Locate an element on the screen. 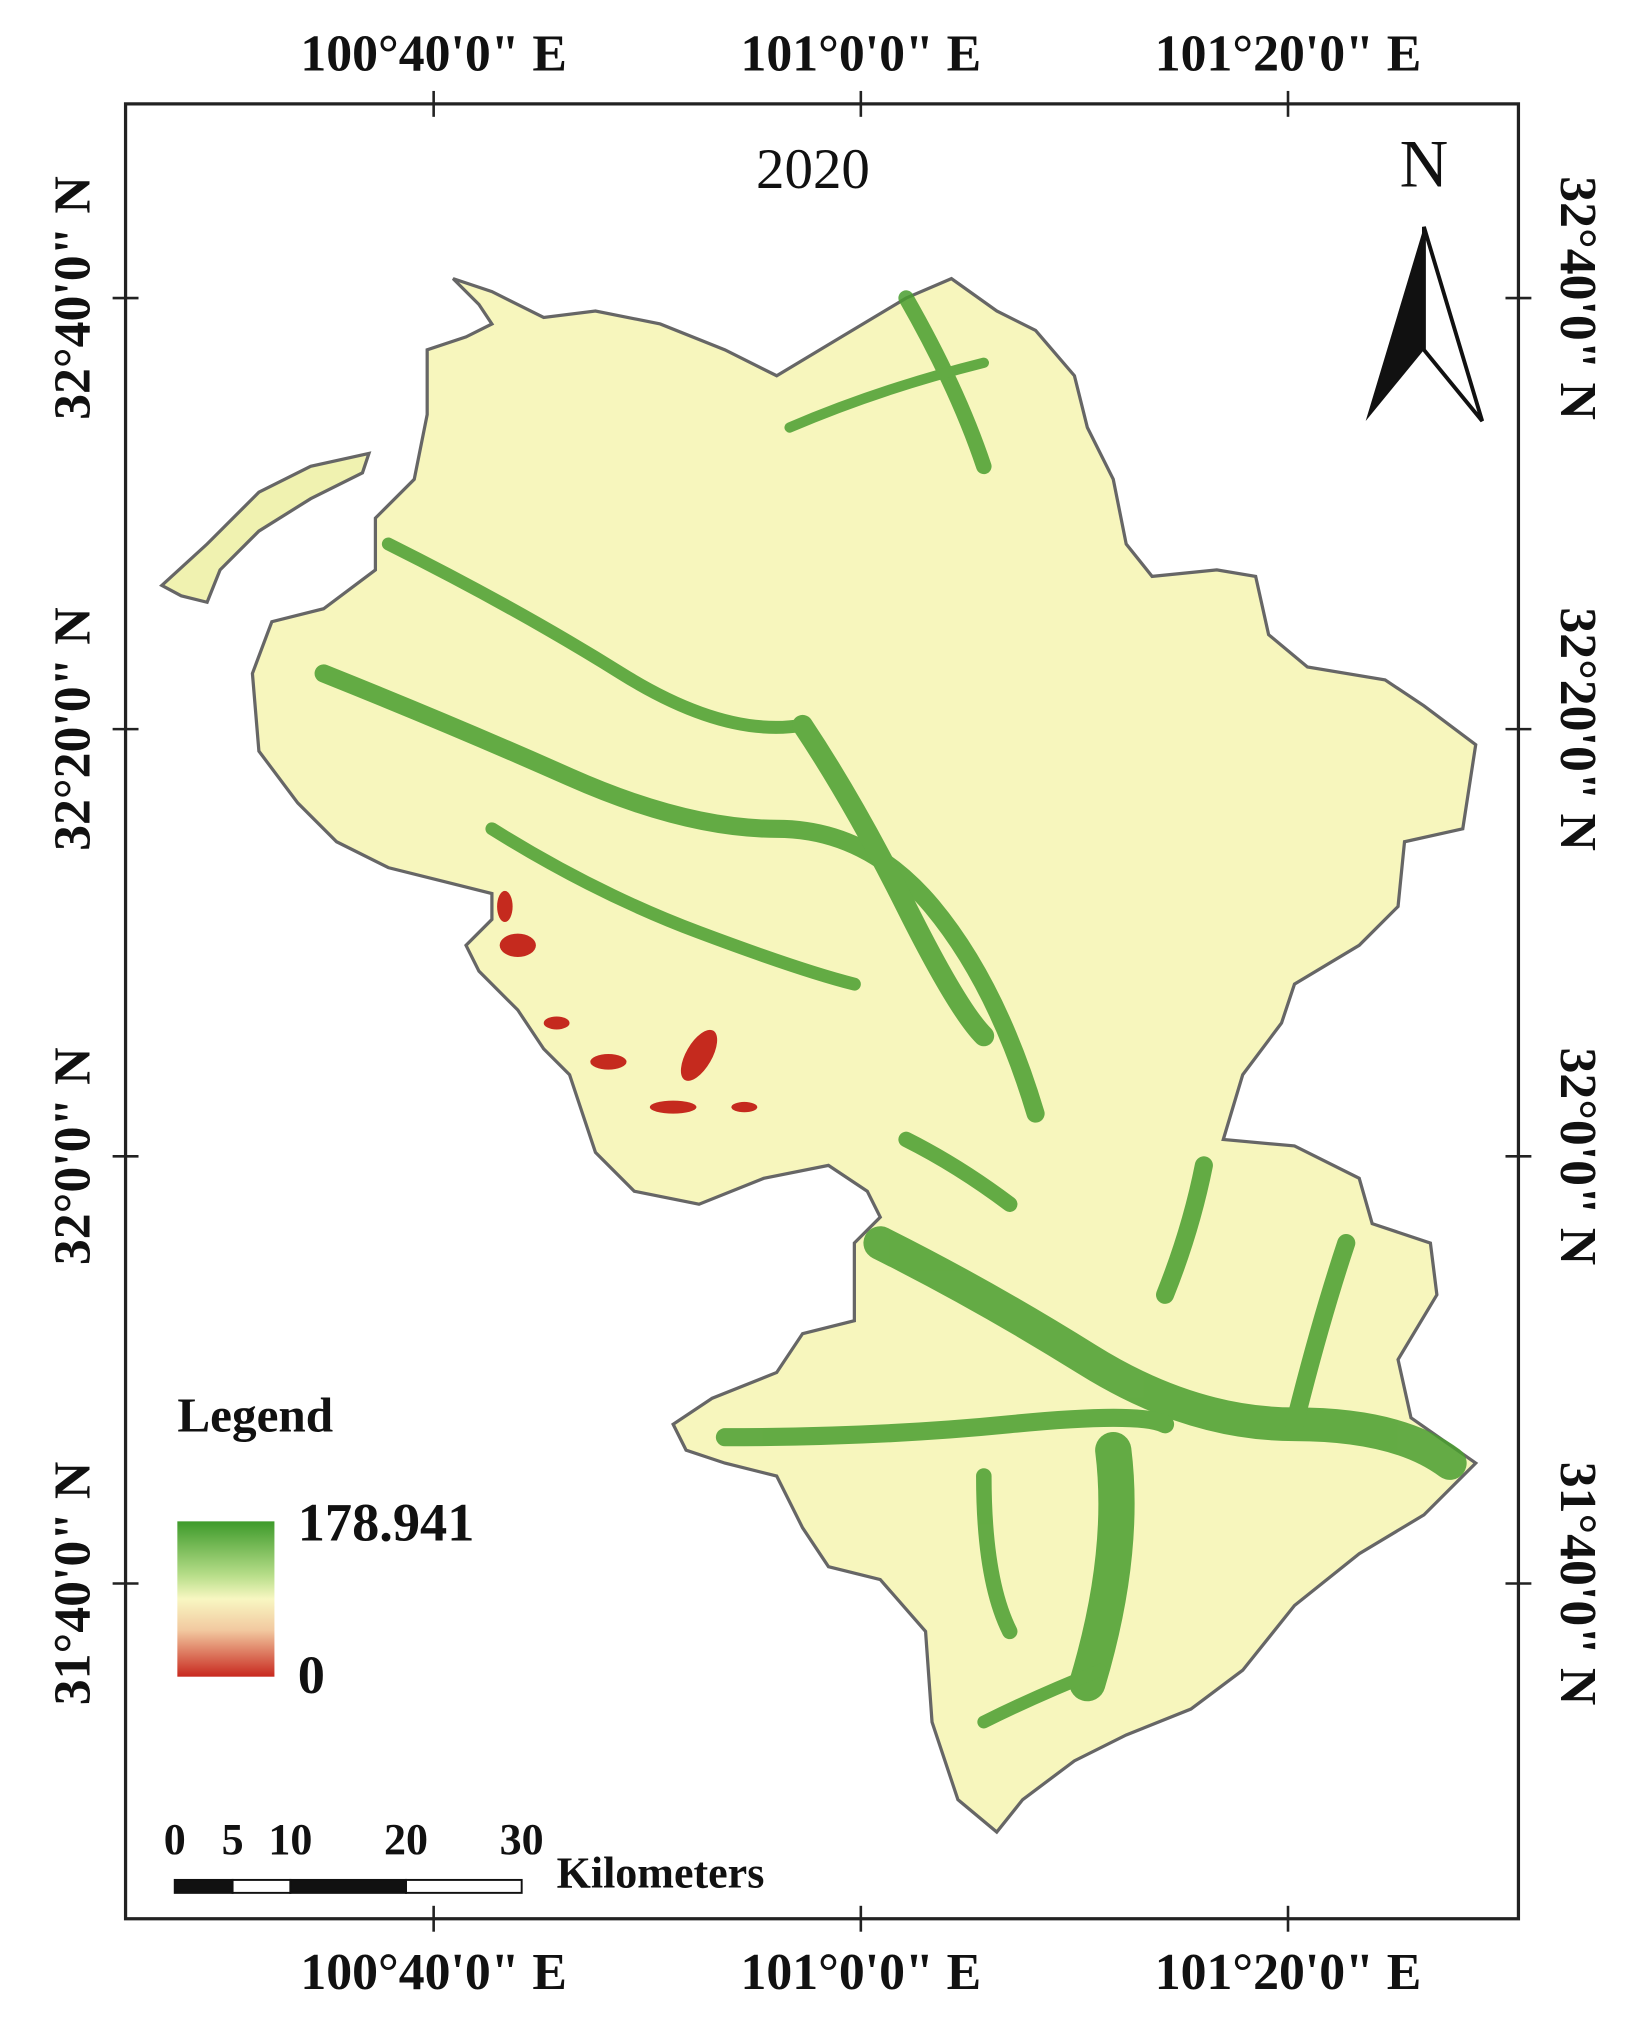  lat-label-left: 32°40'0" N is located at coordinates (73, 298).